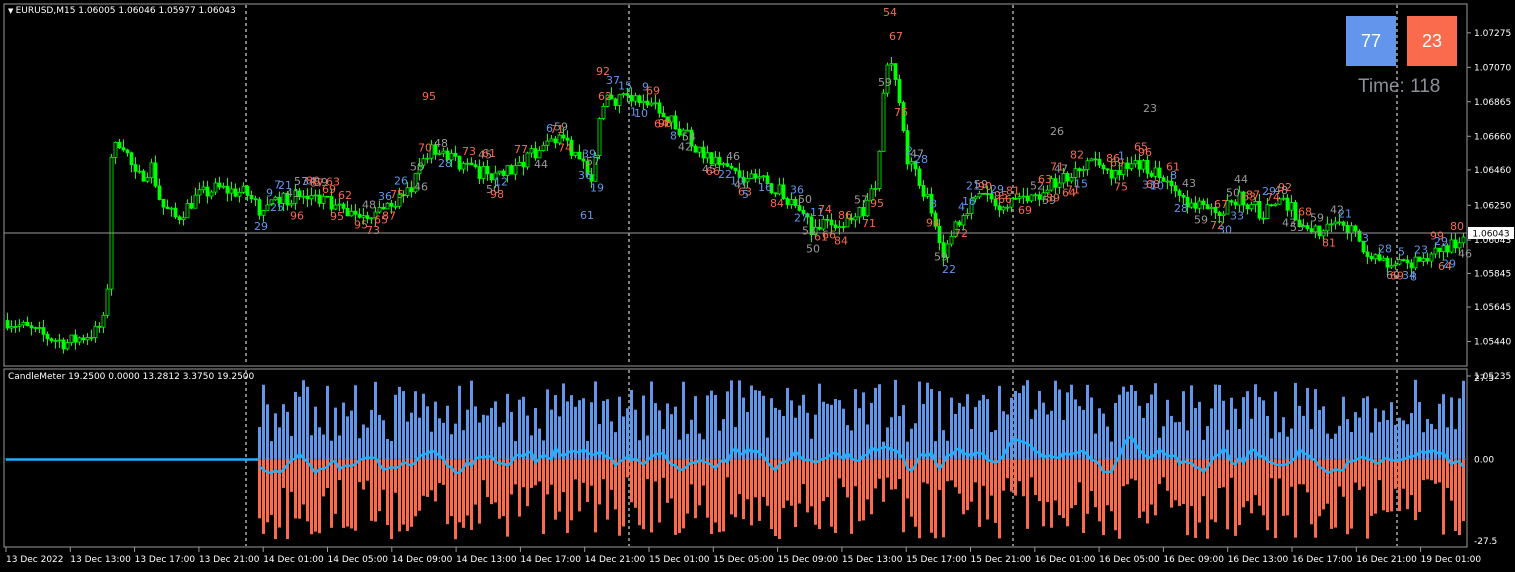  Describe the element at coordinates (1057, 131) in the screenshot. I see `candle-score-label: 26` at that location.